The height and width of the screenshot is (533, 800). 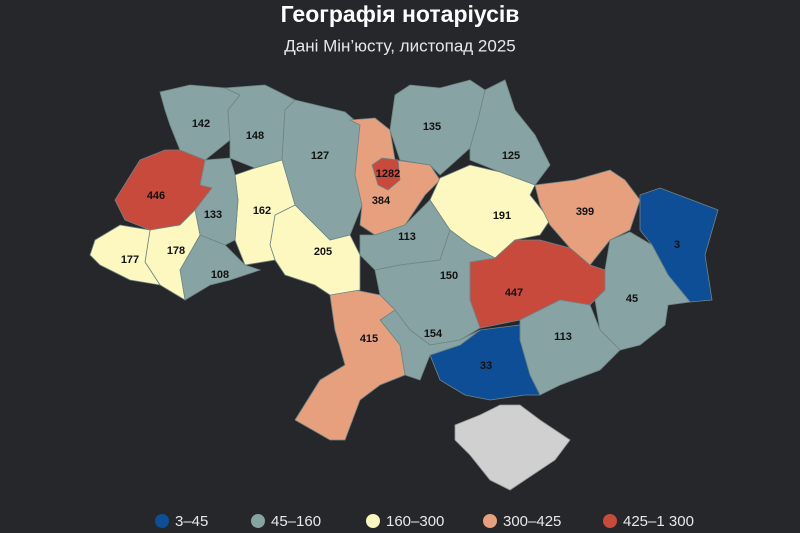 I want to click on region-value: 125, so click(x=511, y=156).